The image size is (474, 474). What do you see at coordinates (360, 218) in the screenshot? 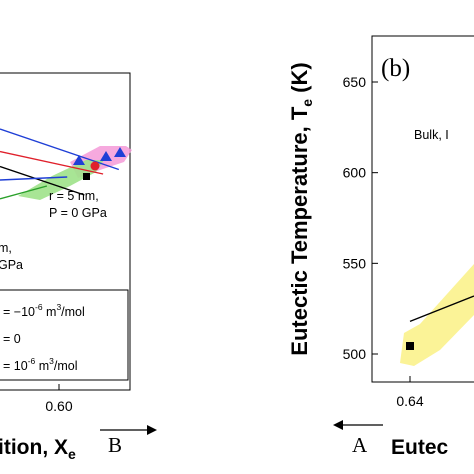
I see `panel-b-y-ticks: 500 550 600 650` at bounding box center [360, 218].